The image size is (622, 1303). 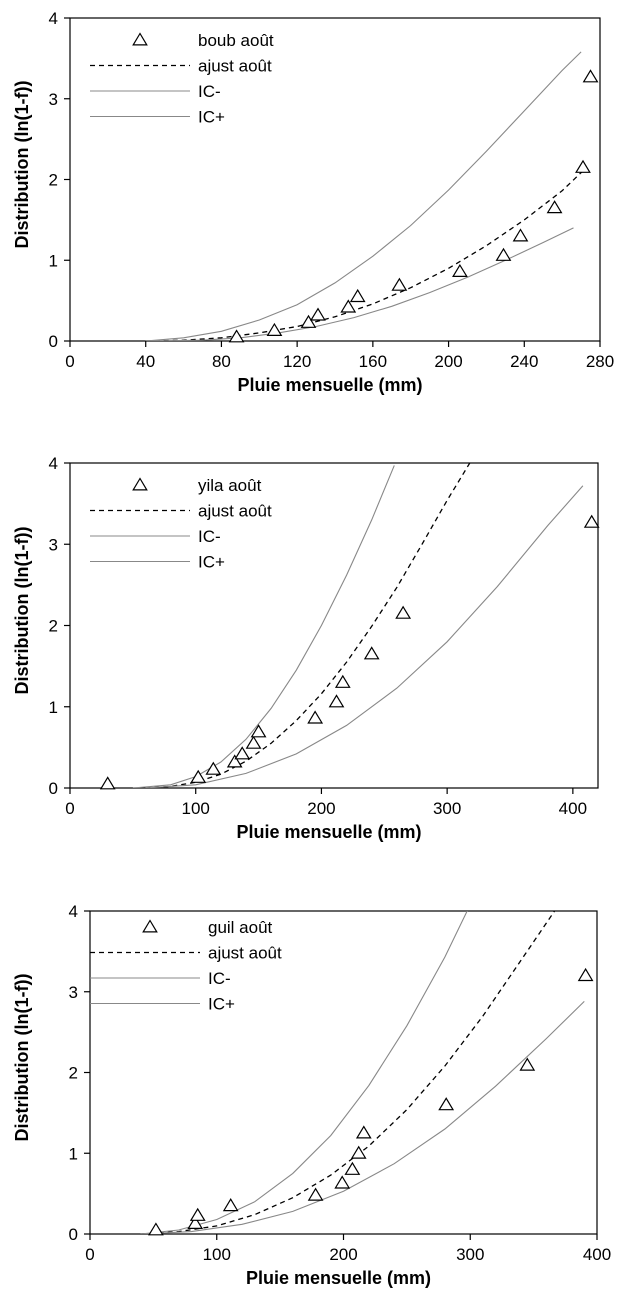 I want to click on x-tick-label: 80, so click(x=221, y=361).